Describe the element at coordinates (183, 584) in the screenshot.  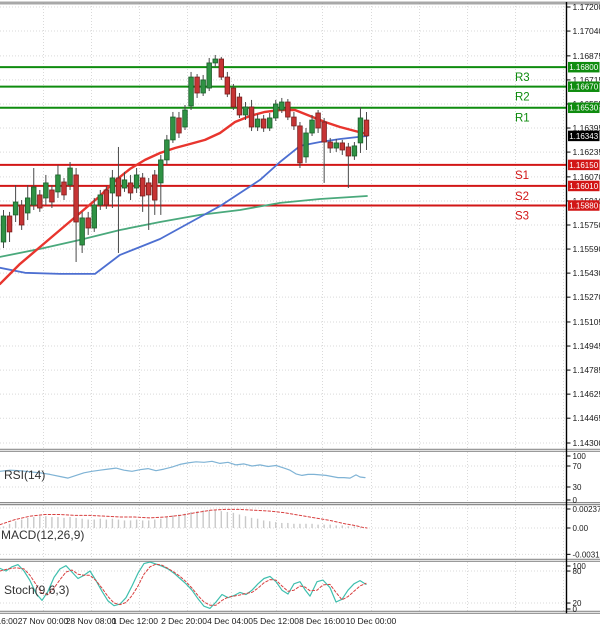
I see `stoch-d-line` at that location.